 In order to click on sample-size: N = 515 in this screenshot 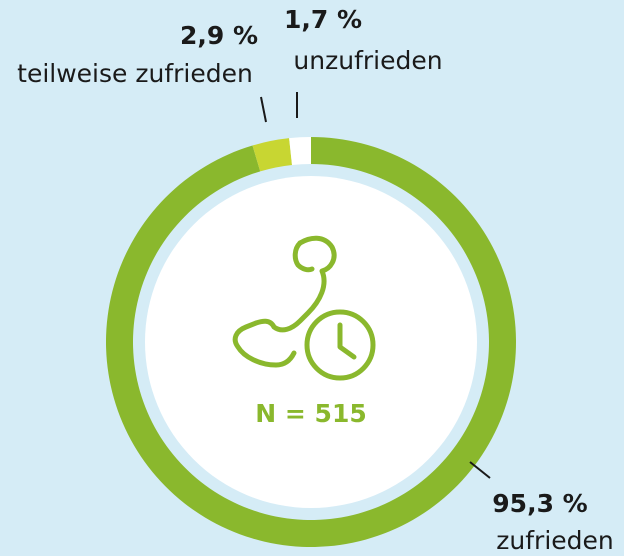, I will do `click(310, 413)`.